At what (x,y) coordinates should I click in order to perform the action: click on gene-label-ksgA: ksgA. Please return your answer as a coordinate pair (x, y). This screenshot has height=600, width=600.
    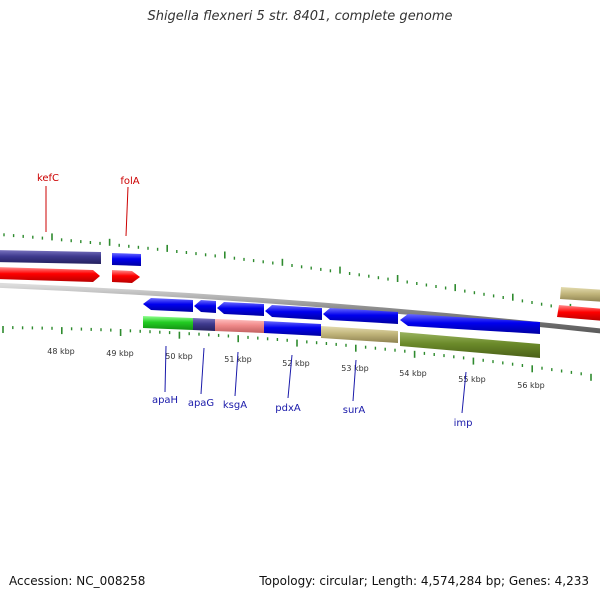
    Looking at the image, I should click on (235, 405).